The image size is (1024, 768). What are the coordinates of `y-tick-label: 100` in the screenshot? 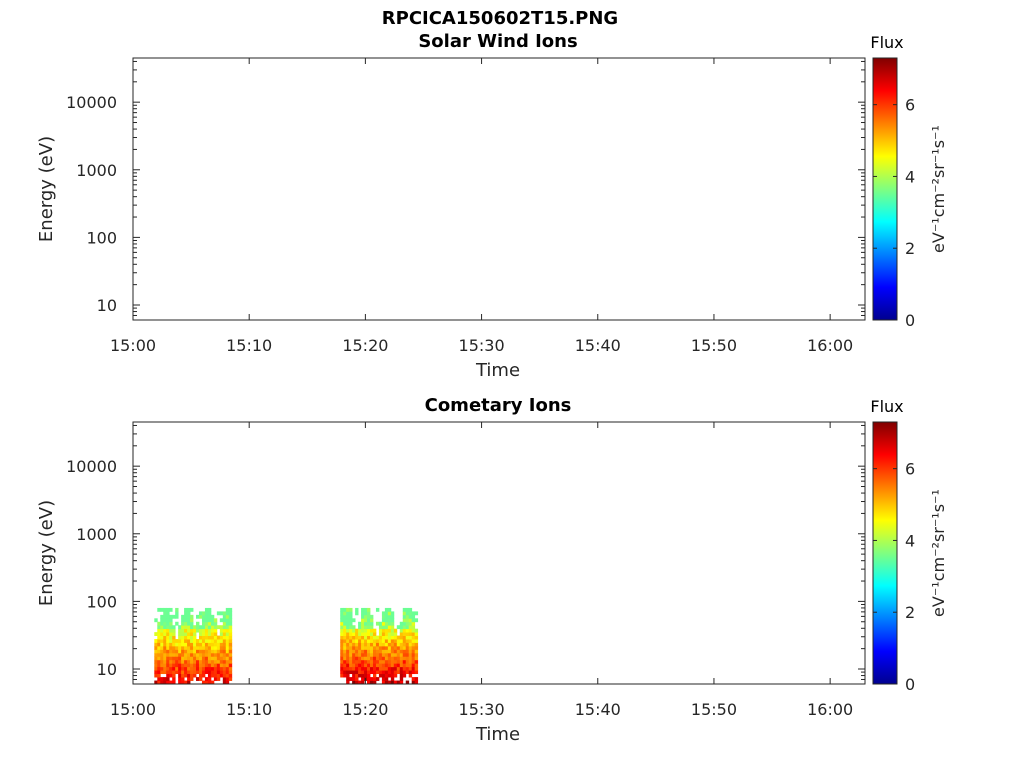 It's located at (101, 237).